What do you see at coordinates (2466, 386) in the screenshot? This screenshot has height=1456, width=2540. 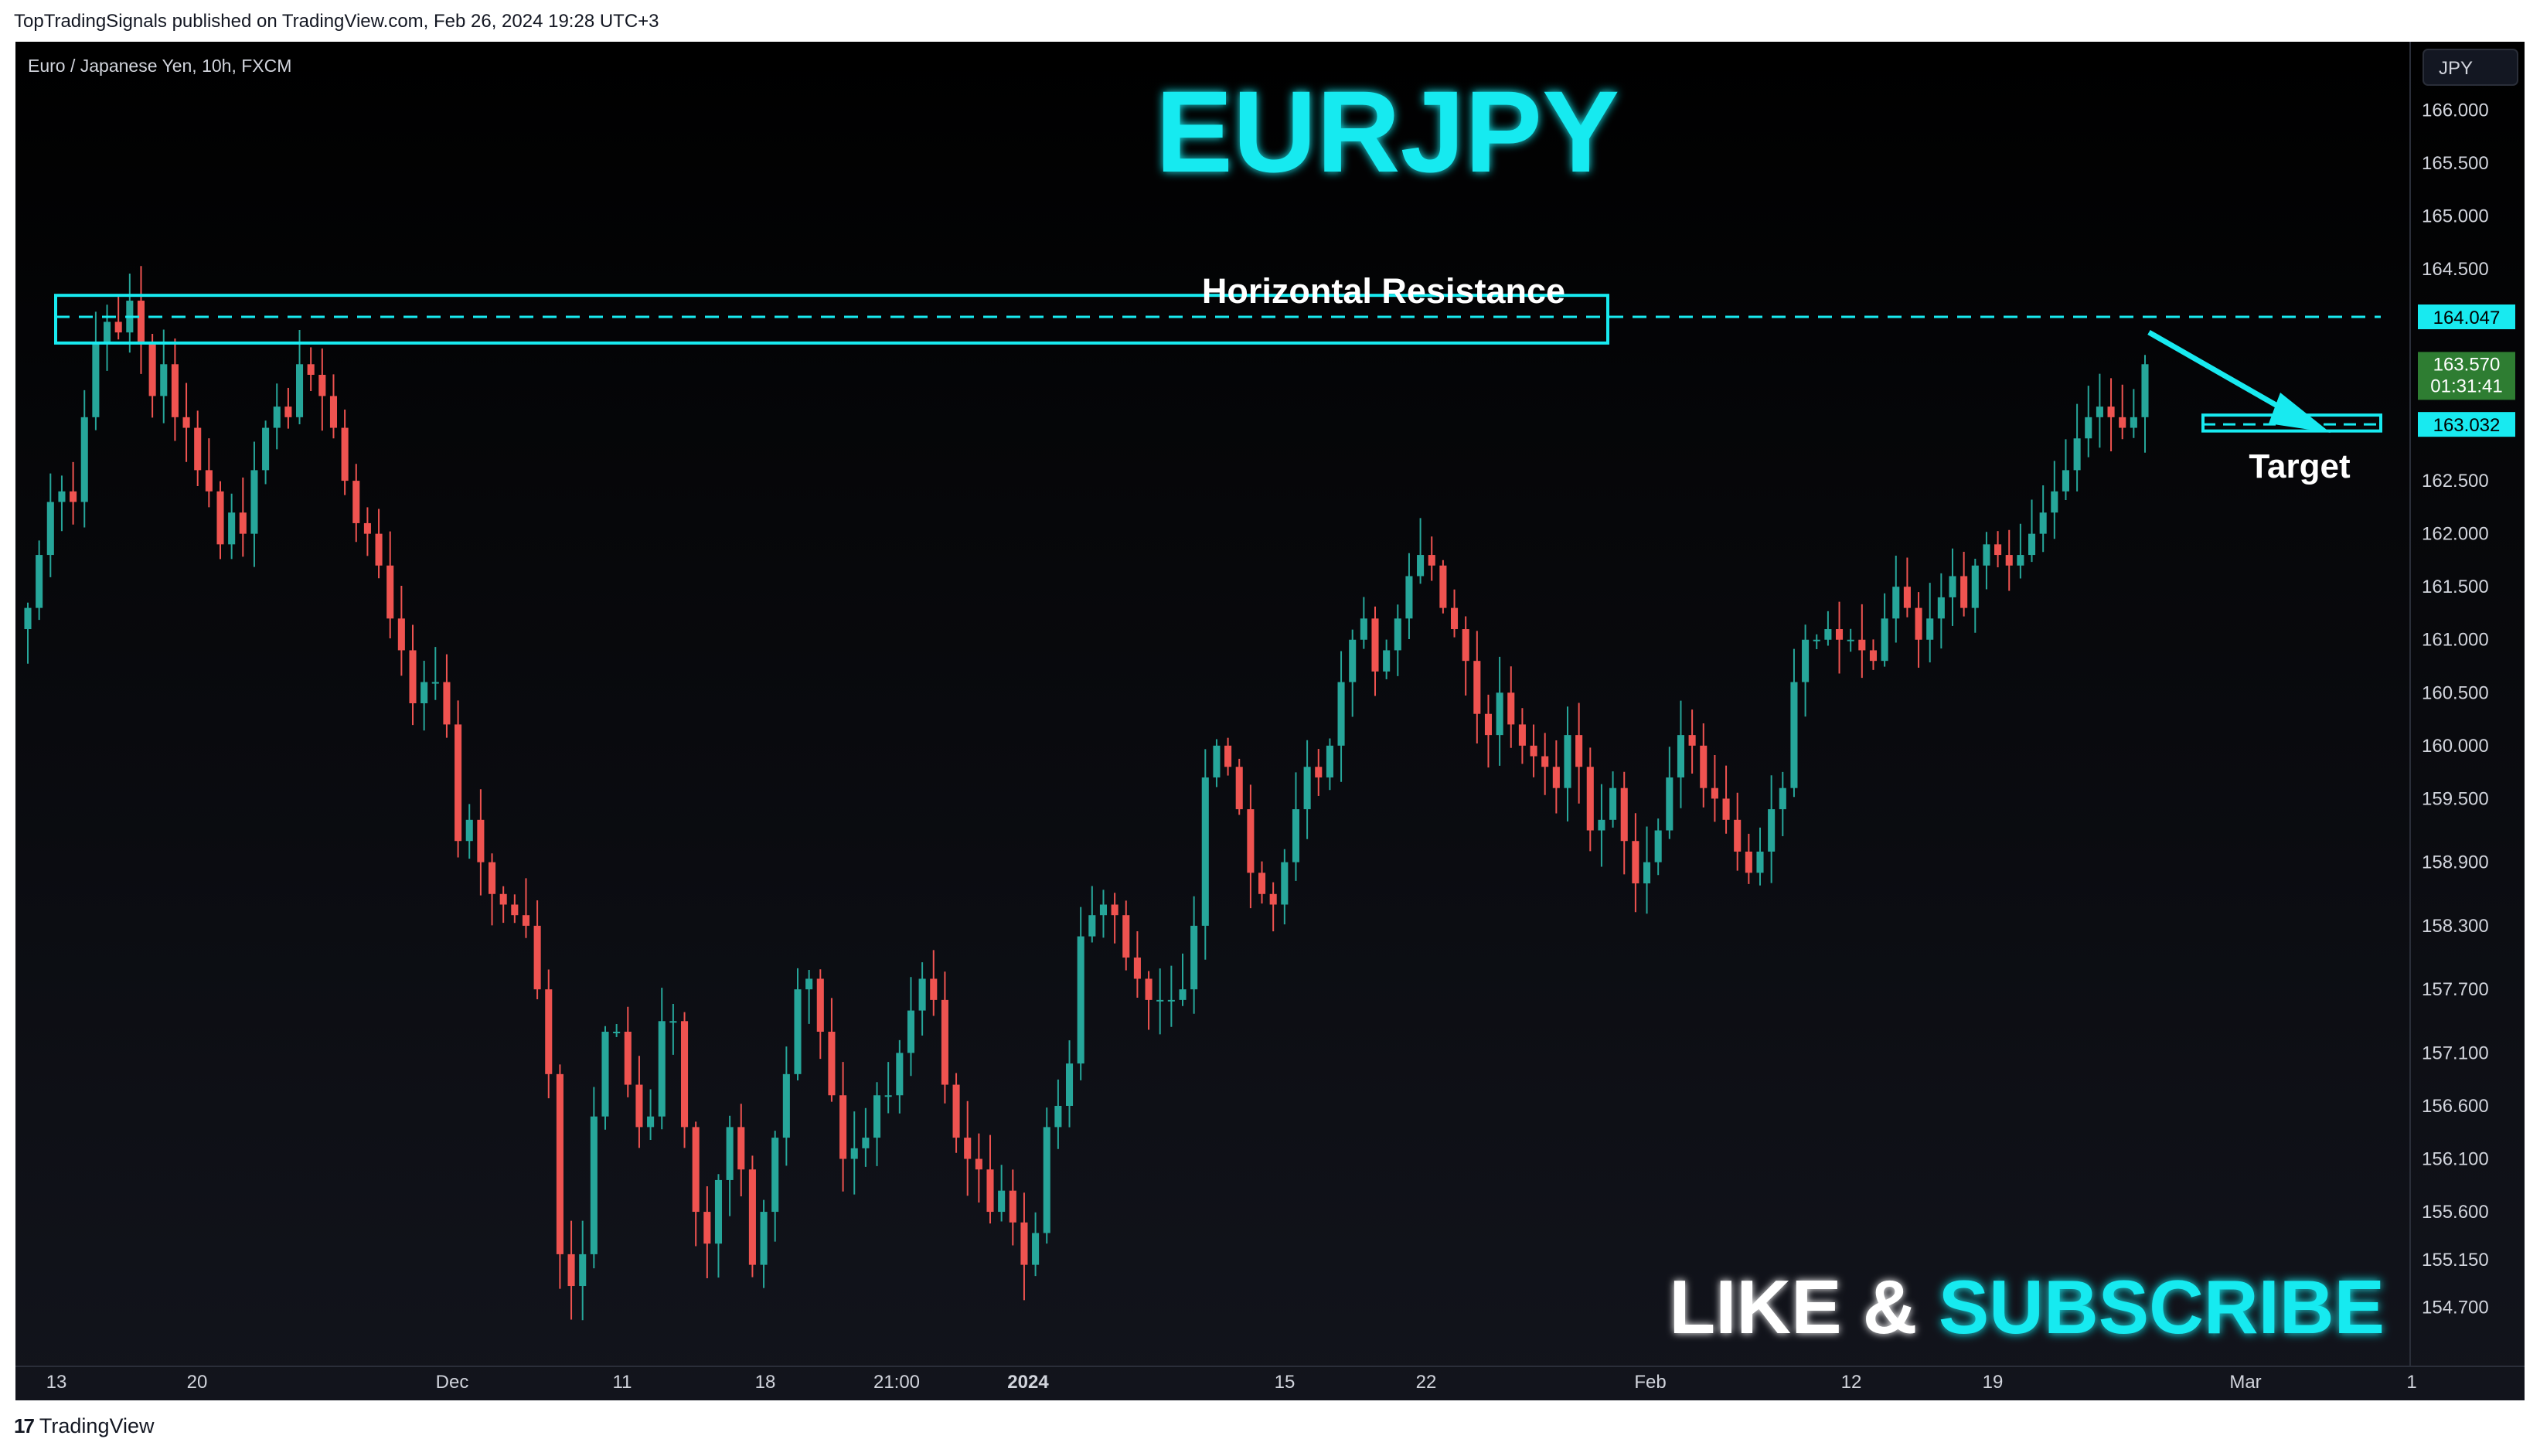 I see `candle-countdown: 01:31:41` at bounding box center [2466, 386].